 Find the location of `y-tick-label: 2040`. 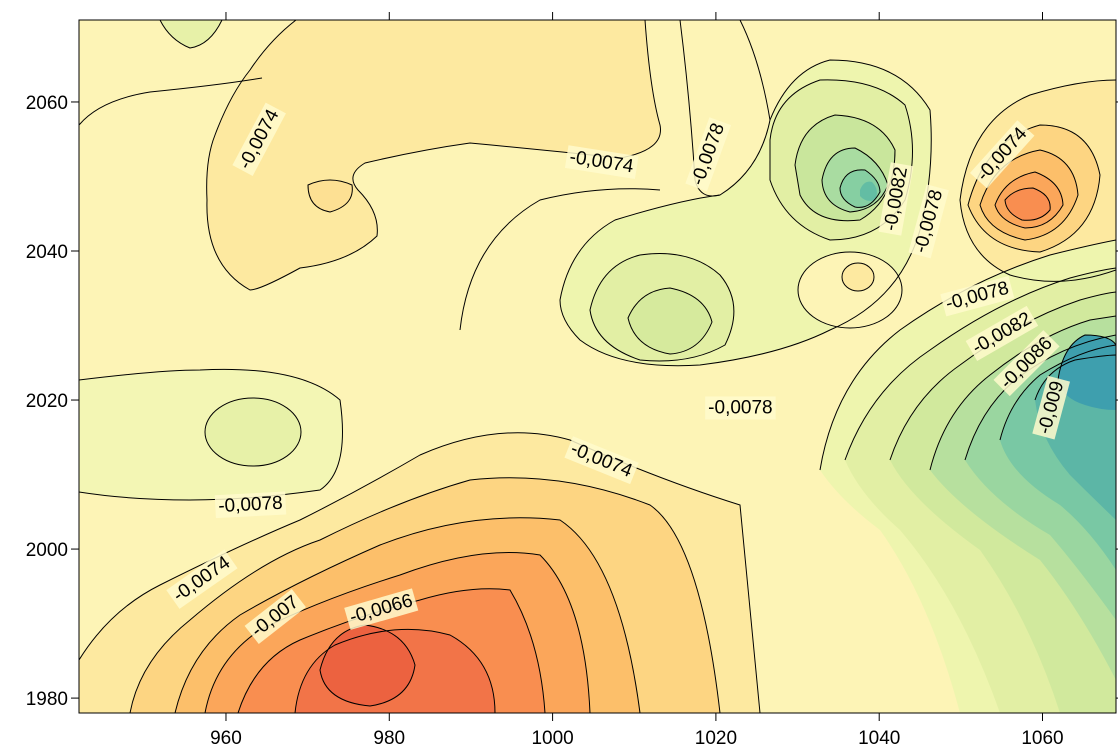

y-tick-label: 2040 is located at coordinates (47, 252).